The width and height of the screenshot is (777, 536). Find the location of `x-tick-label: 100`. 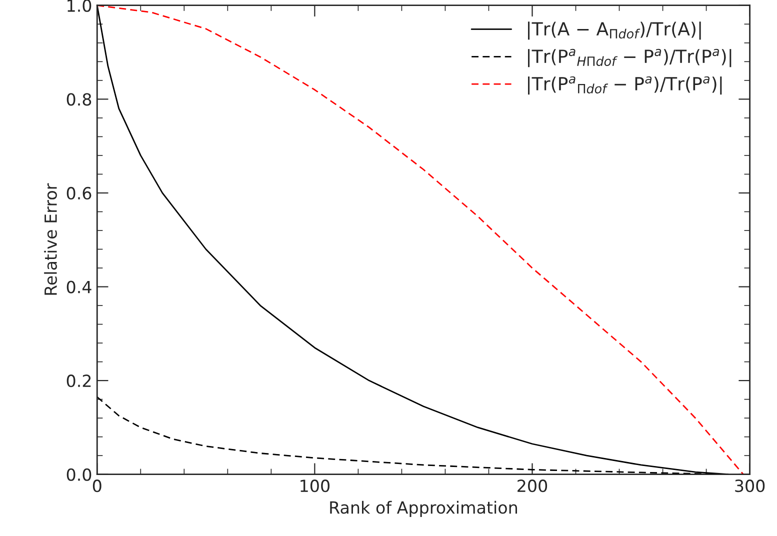

x-tick-label: 100 is located at coordinates (315, 486).